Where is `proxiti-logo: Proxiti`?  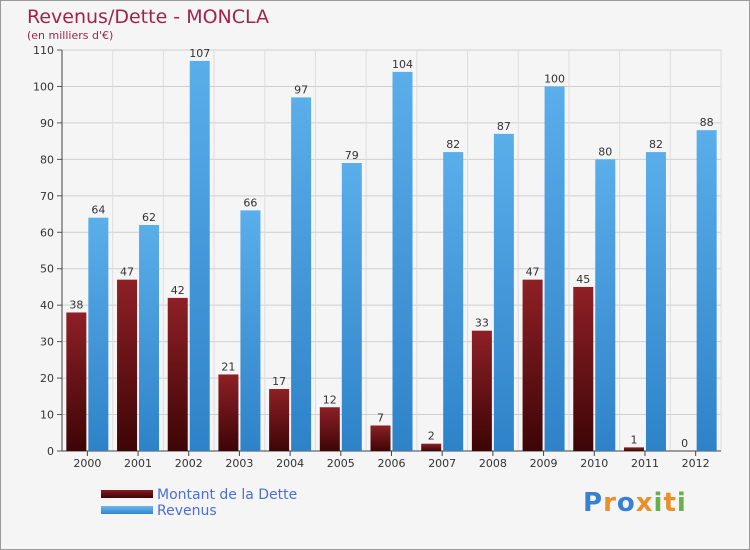 proxiti-logo: Proxiti is located at coordinates (635, 503).